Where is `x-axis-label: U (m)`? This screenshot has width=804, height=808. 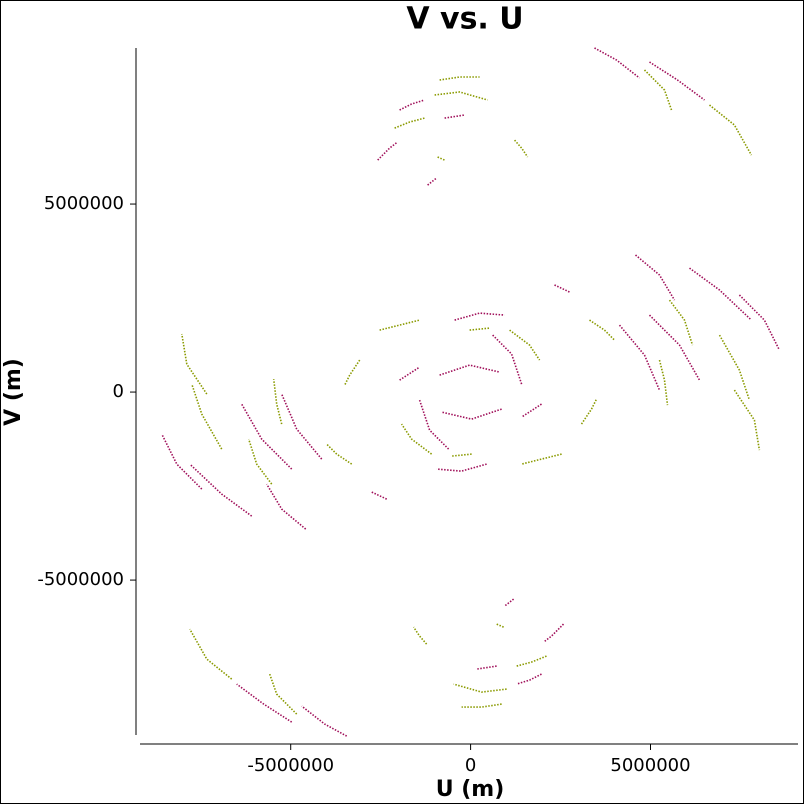
x-axis-label: U (m) is located at coordinates (470, 789).